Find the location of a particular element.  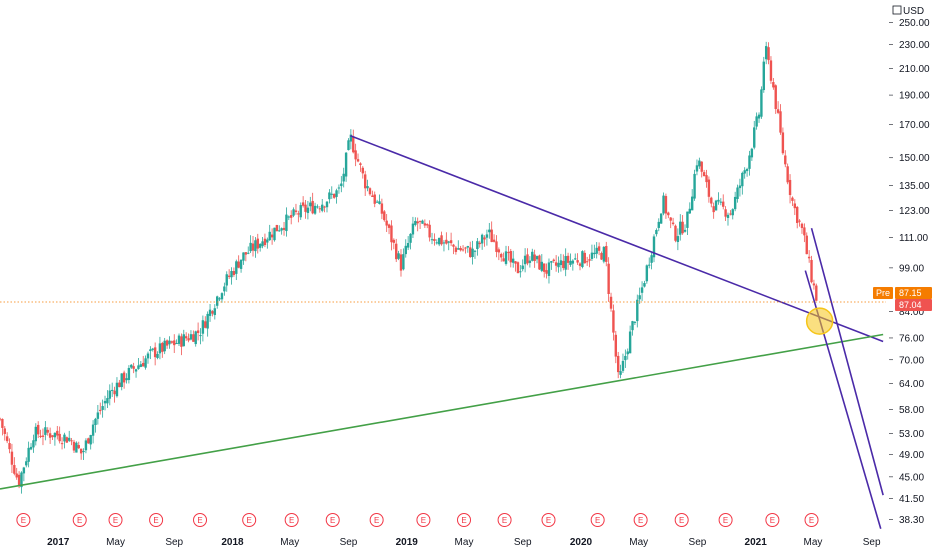

currency-label: USD is located at coordinates (913, 11).